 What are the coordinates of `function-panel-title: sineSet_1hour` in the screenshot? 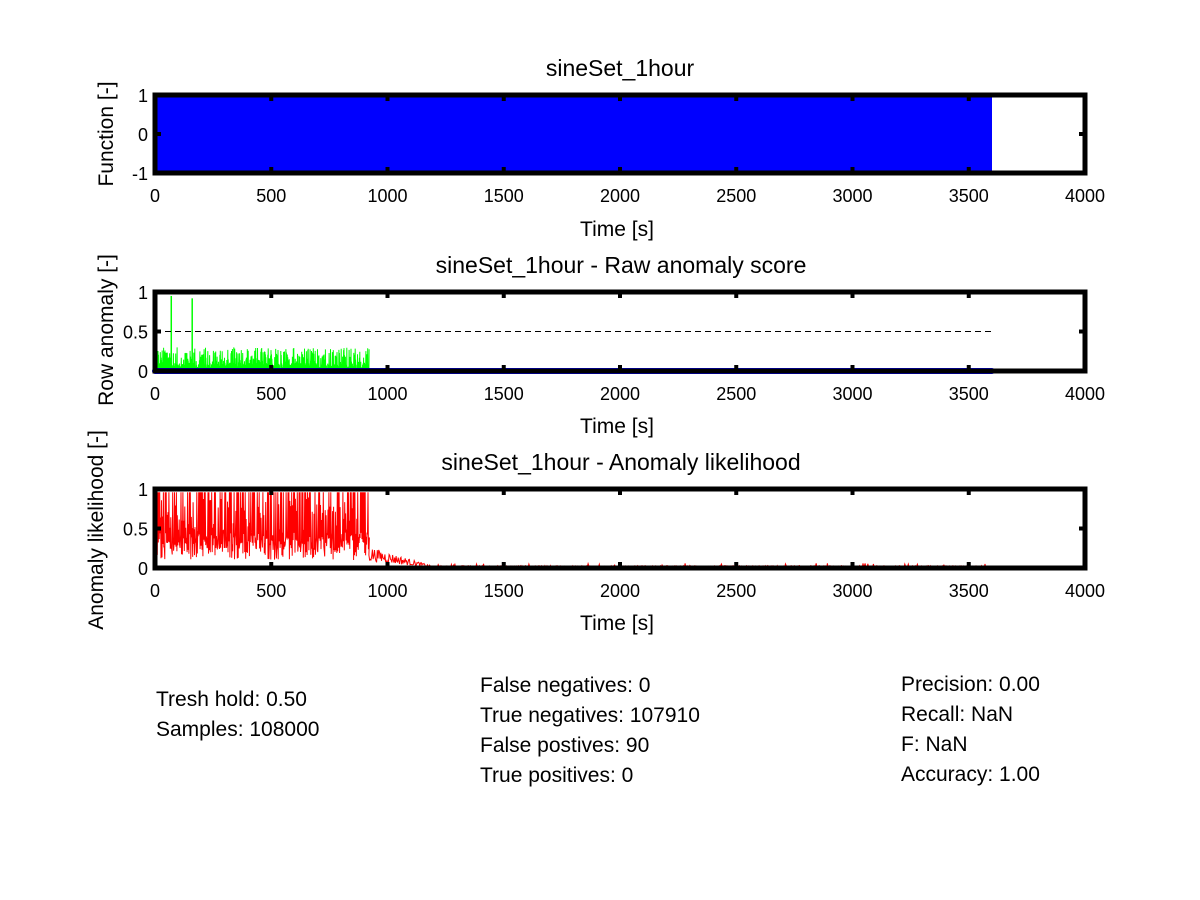 It's located at (620, 68).